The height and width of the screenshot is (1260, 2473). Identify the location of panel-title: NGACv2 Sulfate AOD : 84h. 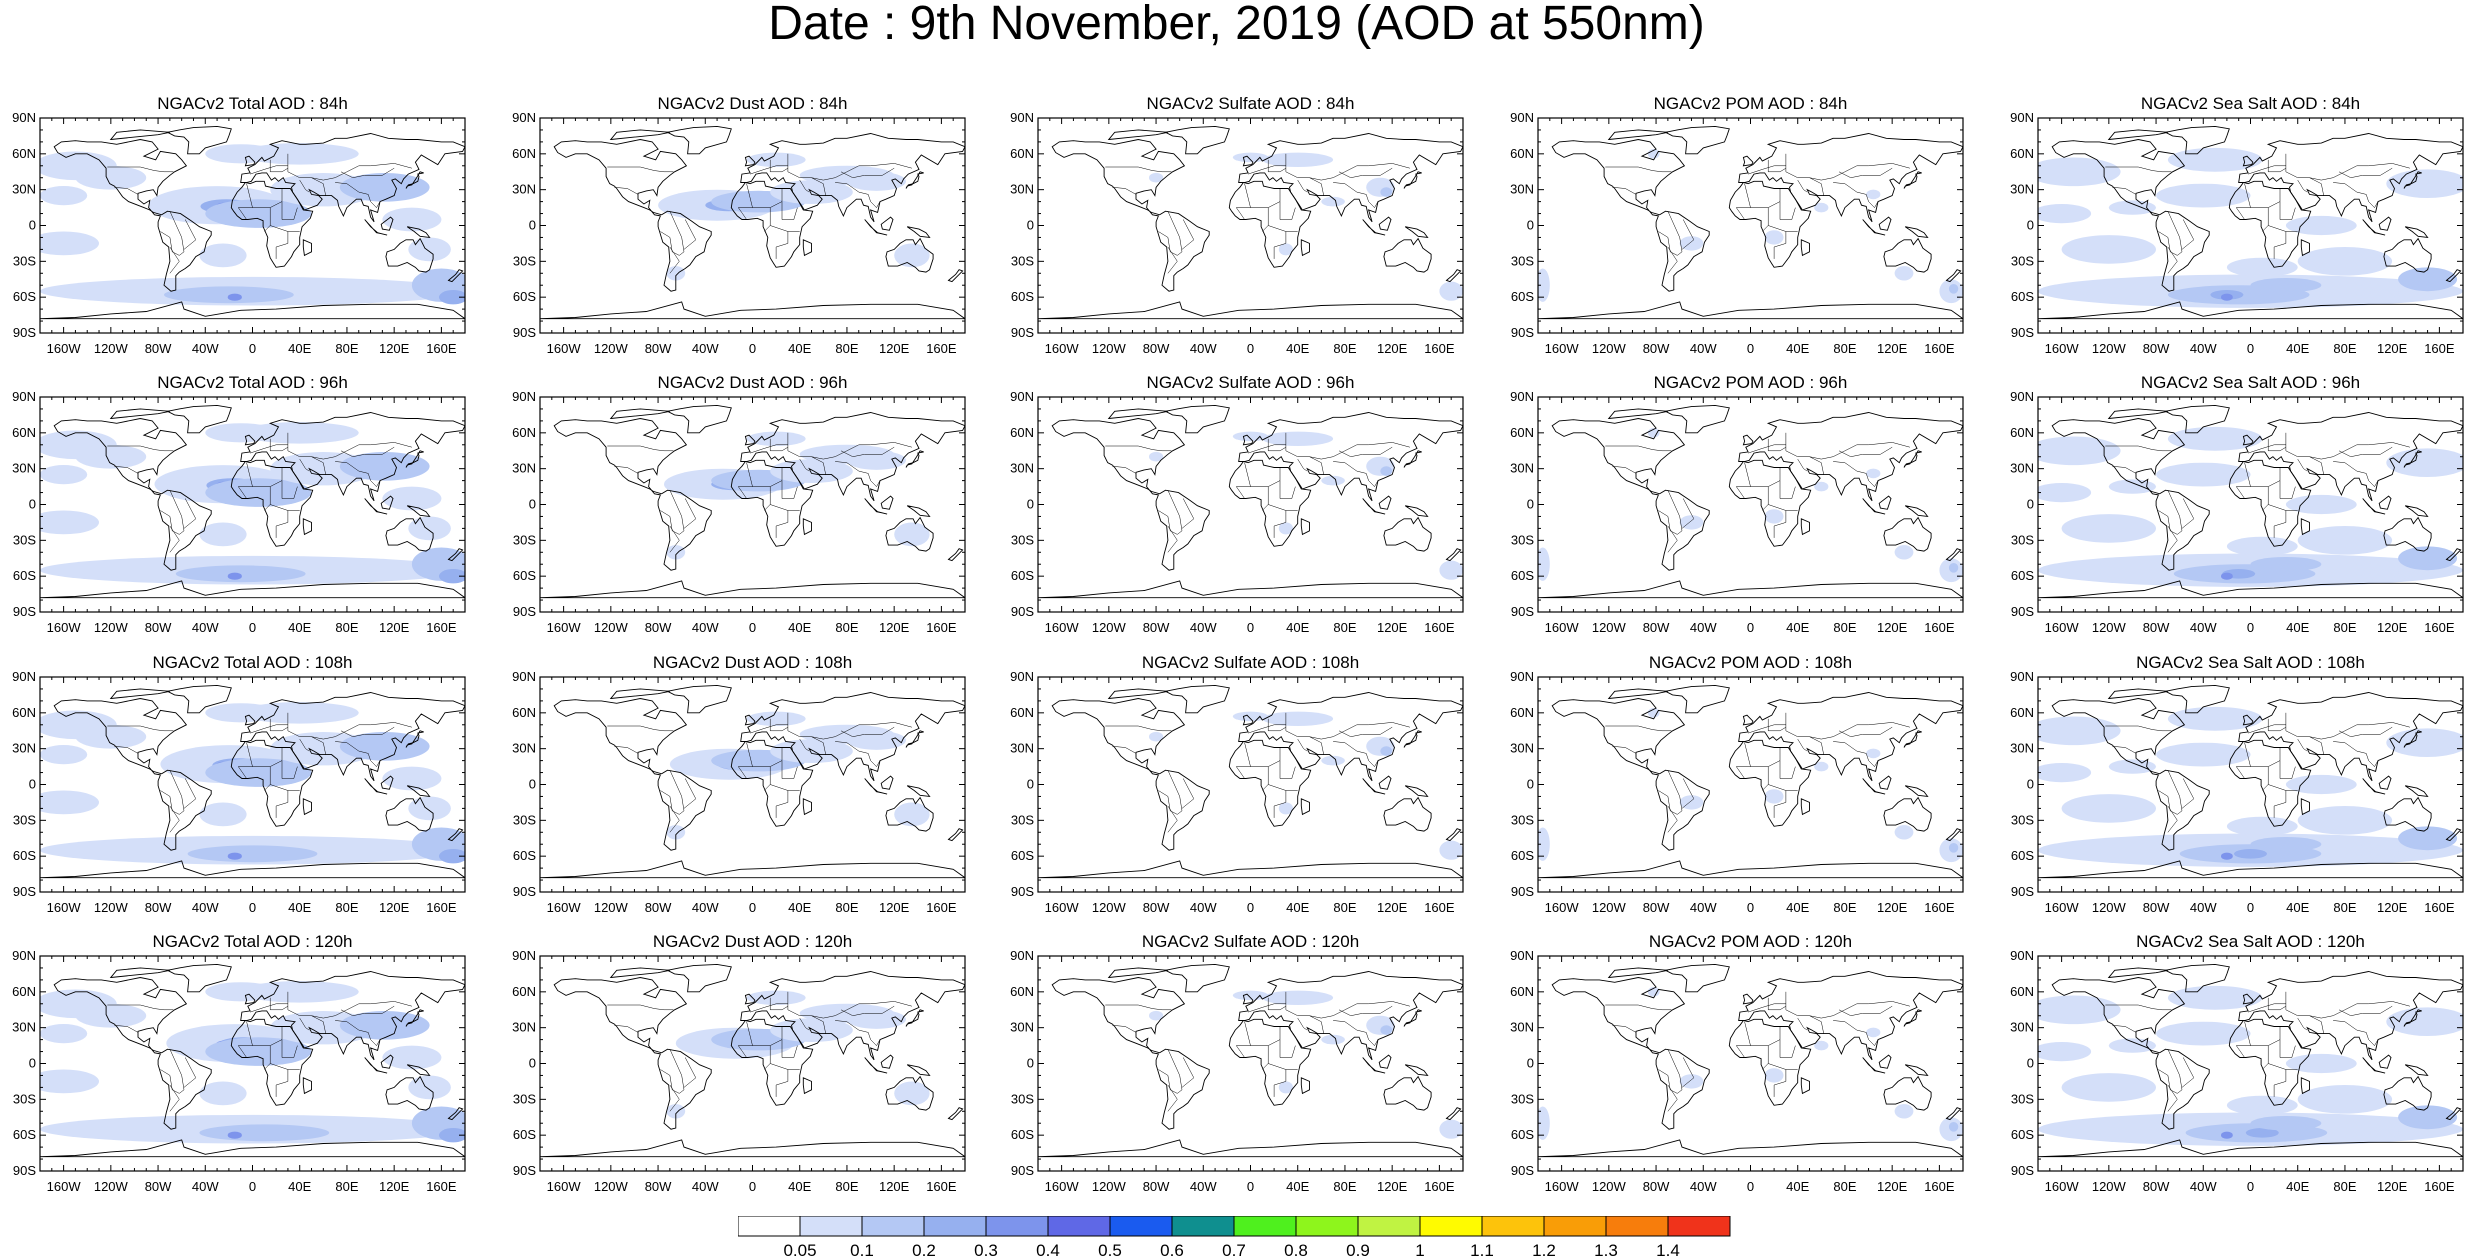
(1250, 103).